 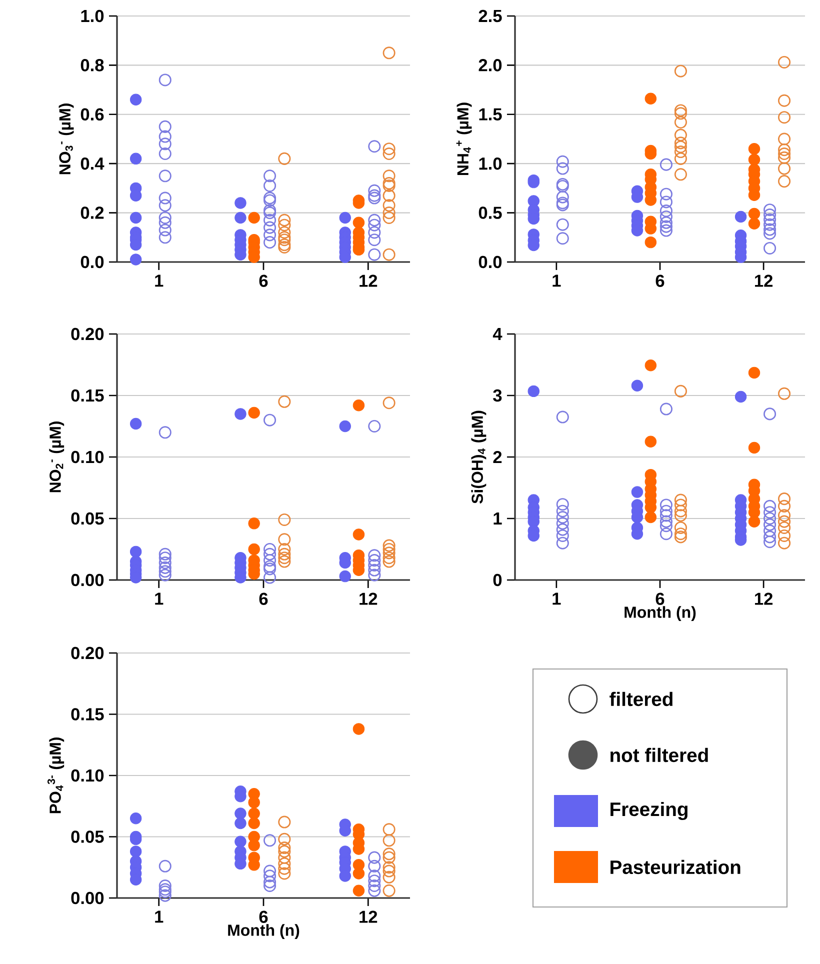 I want to click on y-tick-label: 2, so click(x=497, y=457).